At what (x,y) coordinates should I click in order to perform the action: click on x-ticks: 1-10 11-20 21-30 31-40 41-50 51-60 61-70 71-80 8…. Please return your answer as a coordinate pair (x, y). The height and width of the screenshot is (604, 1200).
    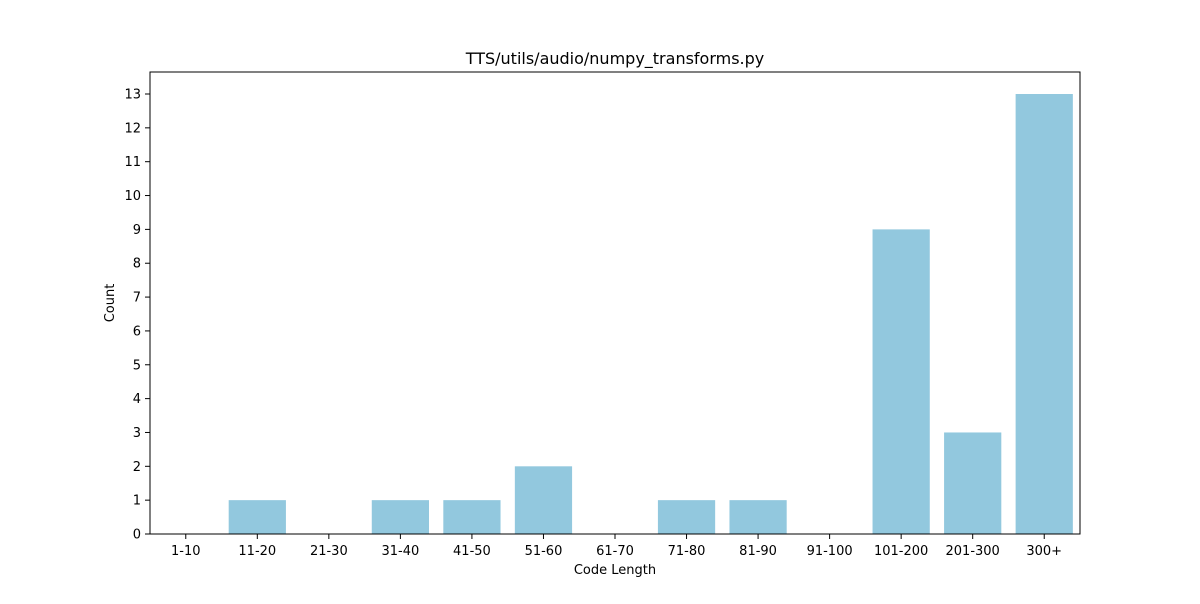
    Looking at the image, I should click on (616, 546).